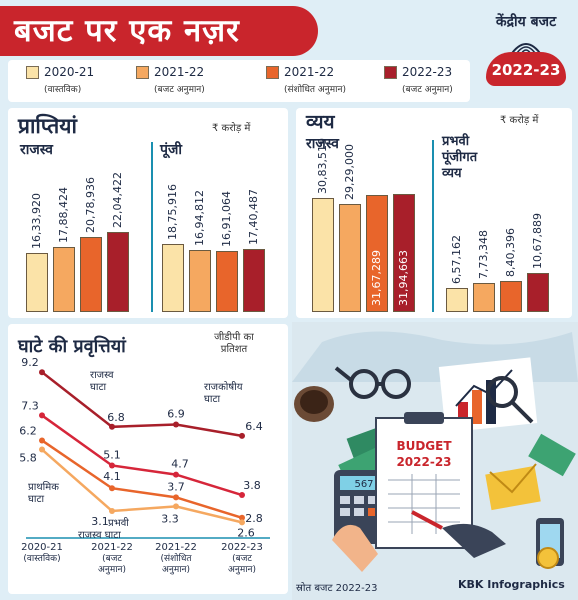 This screenshot has height=600, width=578. Describe the element at coordinates (423, 462) in the screenshot. I see `clipboard-year: 2022-23` at that location.